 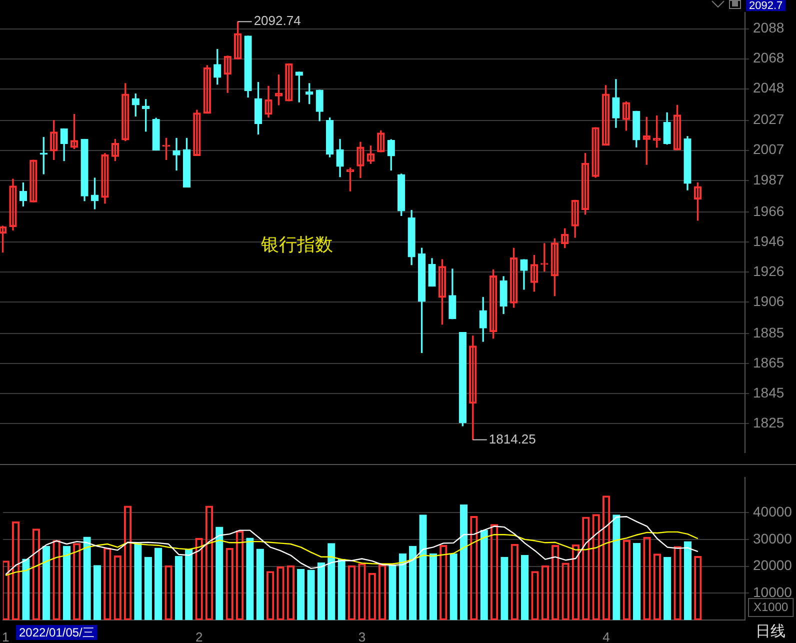 I want to click on y-tick-label: 2048, so click(x=768, y=88).